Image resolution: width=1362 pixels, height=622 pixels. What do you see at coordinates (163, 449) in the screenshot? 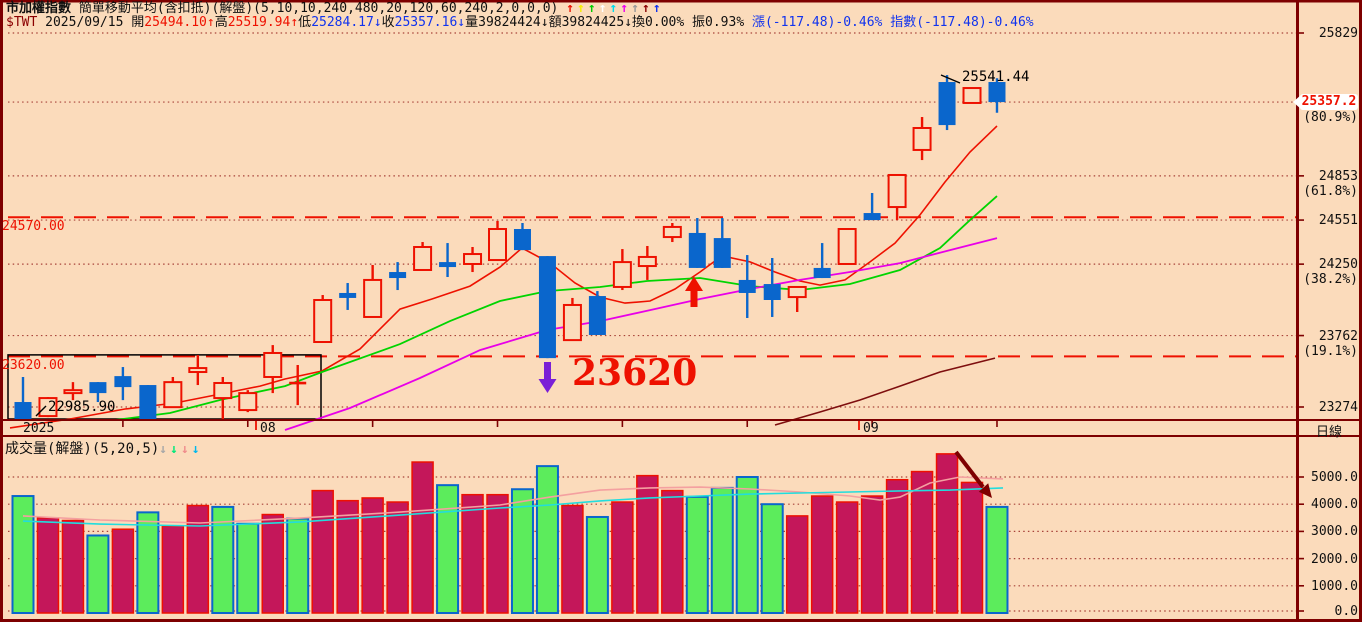
I see `volume-signal-arrow-icon: ↓` at bounding box center [163, 449].